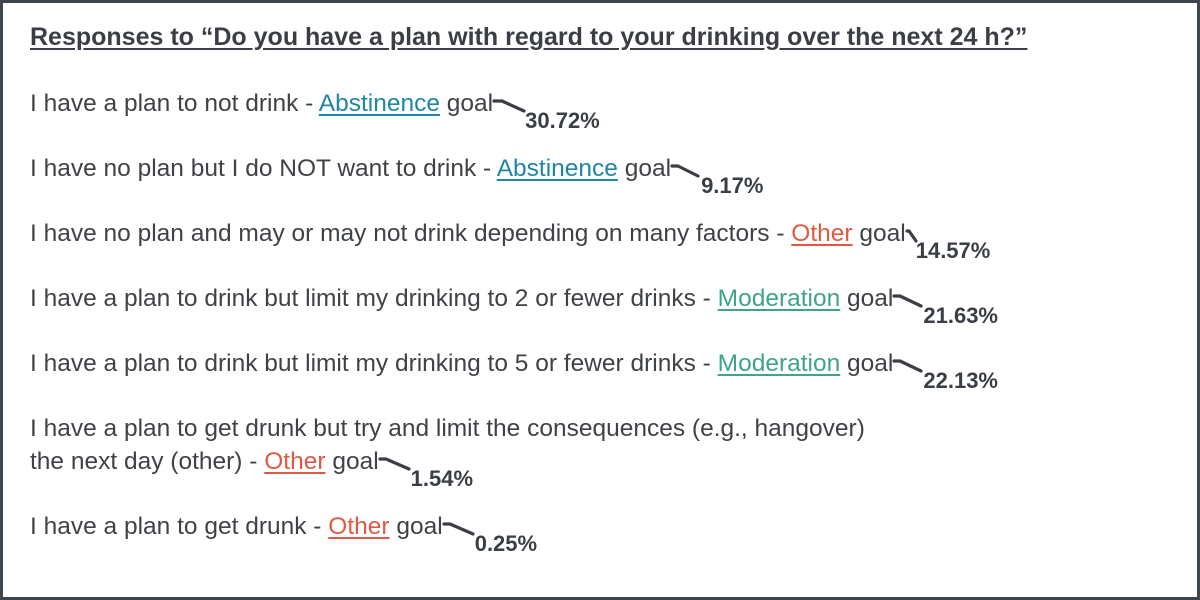 The width and height of the screenshot is (1200, 600). What do you see at coordinates (506, 543) in the screenshot?
I see `response-percent: 0.25%` at bounding box center [506, 543].